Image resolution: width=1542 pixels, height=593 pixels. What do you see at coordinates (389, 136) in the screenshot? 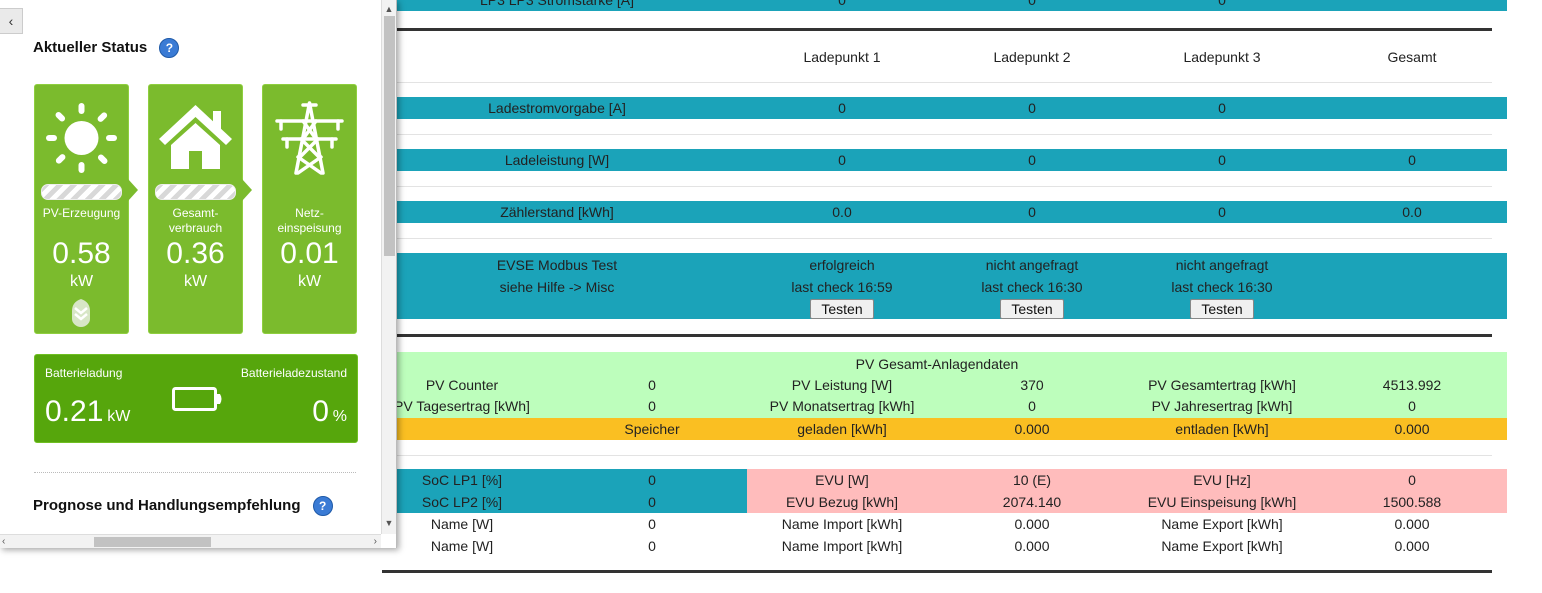
I see `vertical-scroll-thumb` at bounding box center [389, 136].